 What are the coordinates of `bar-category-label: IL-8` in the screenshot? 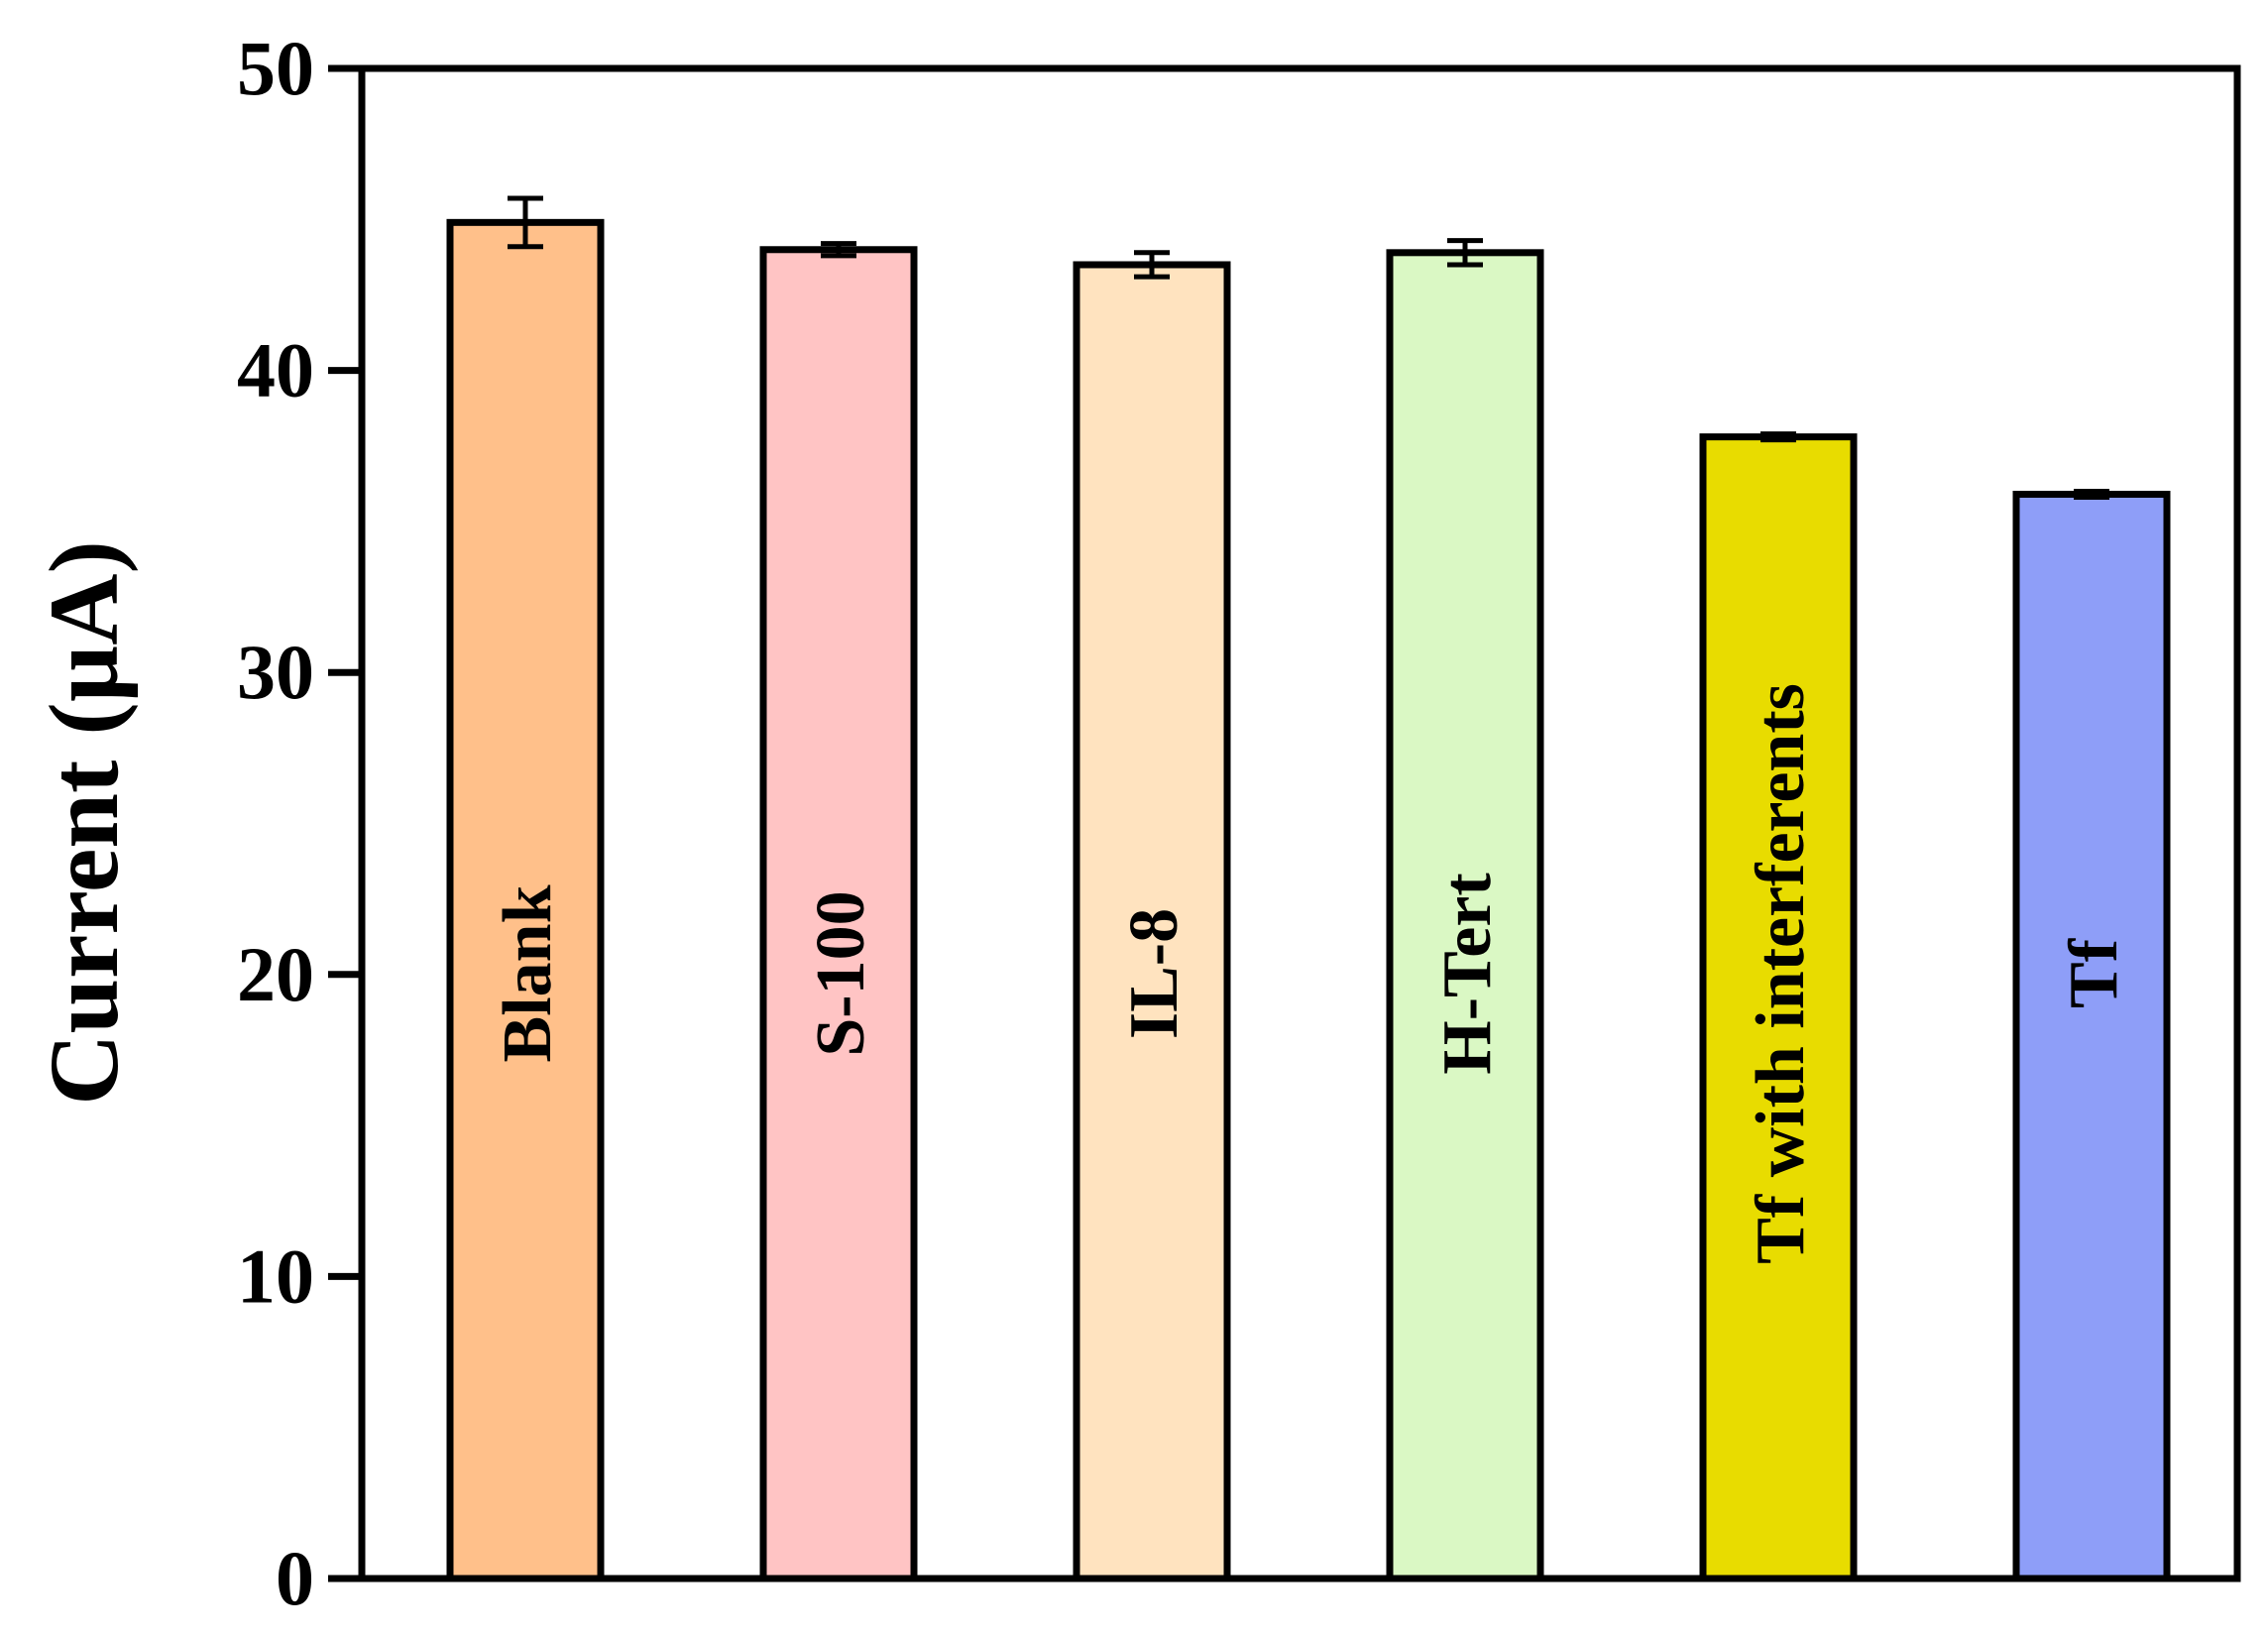 It's located at (1154, 973).